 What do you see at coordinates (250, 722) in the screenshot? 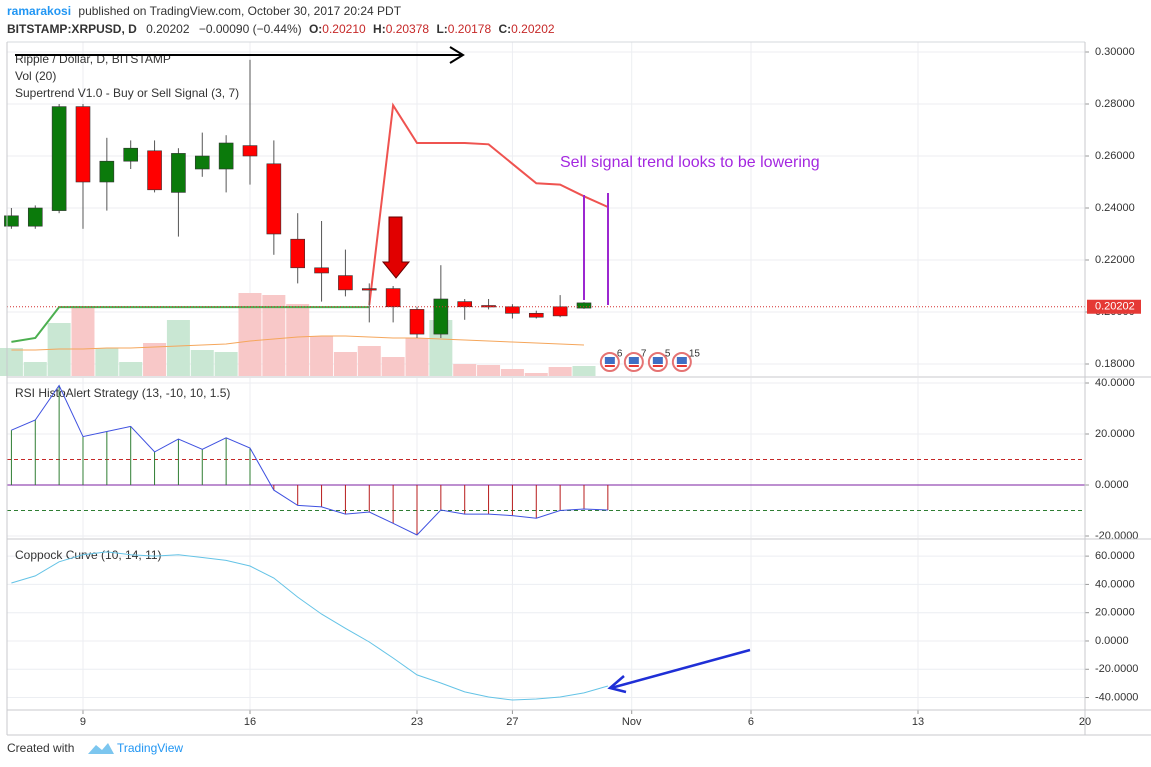
I see `x-tick-label: 16` at bounding box center [250, 722].